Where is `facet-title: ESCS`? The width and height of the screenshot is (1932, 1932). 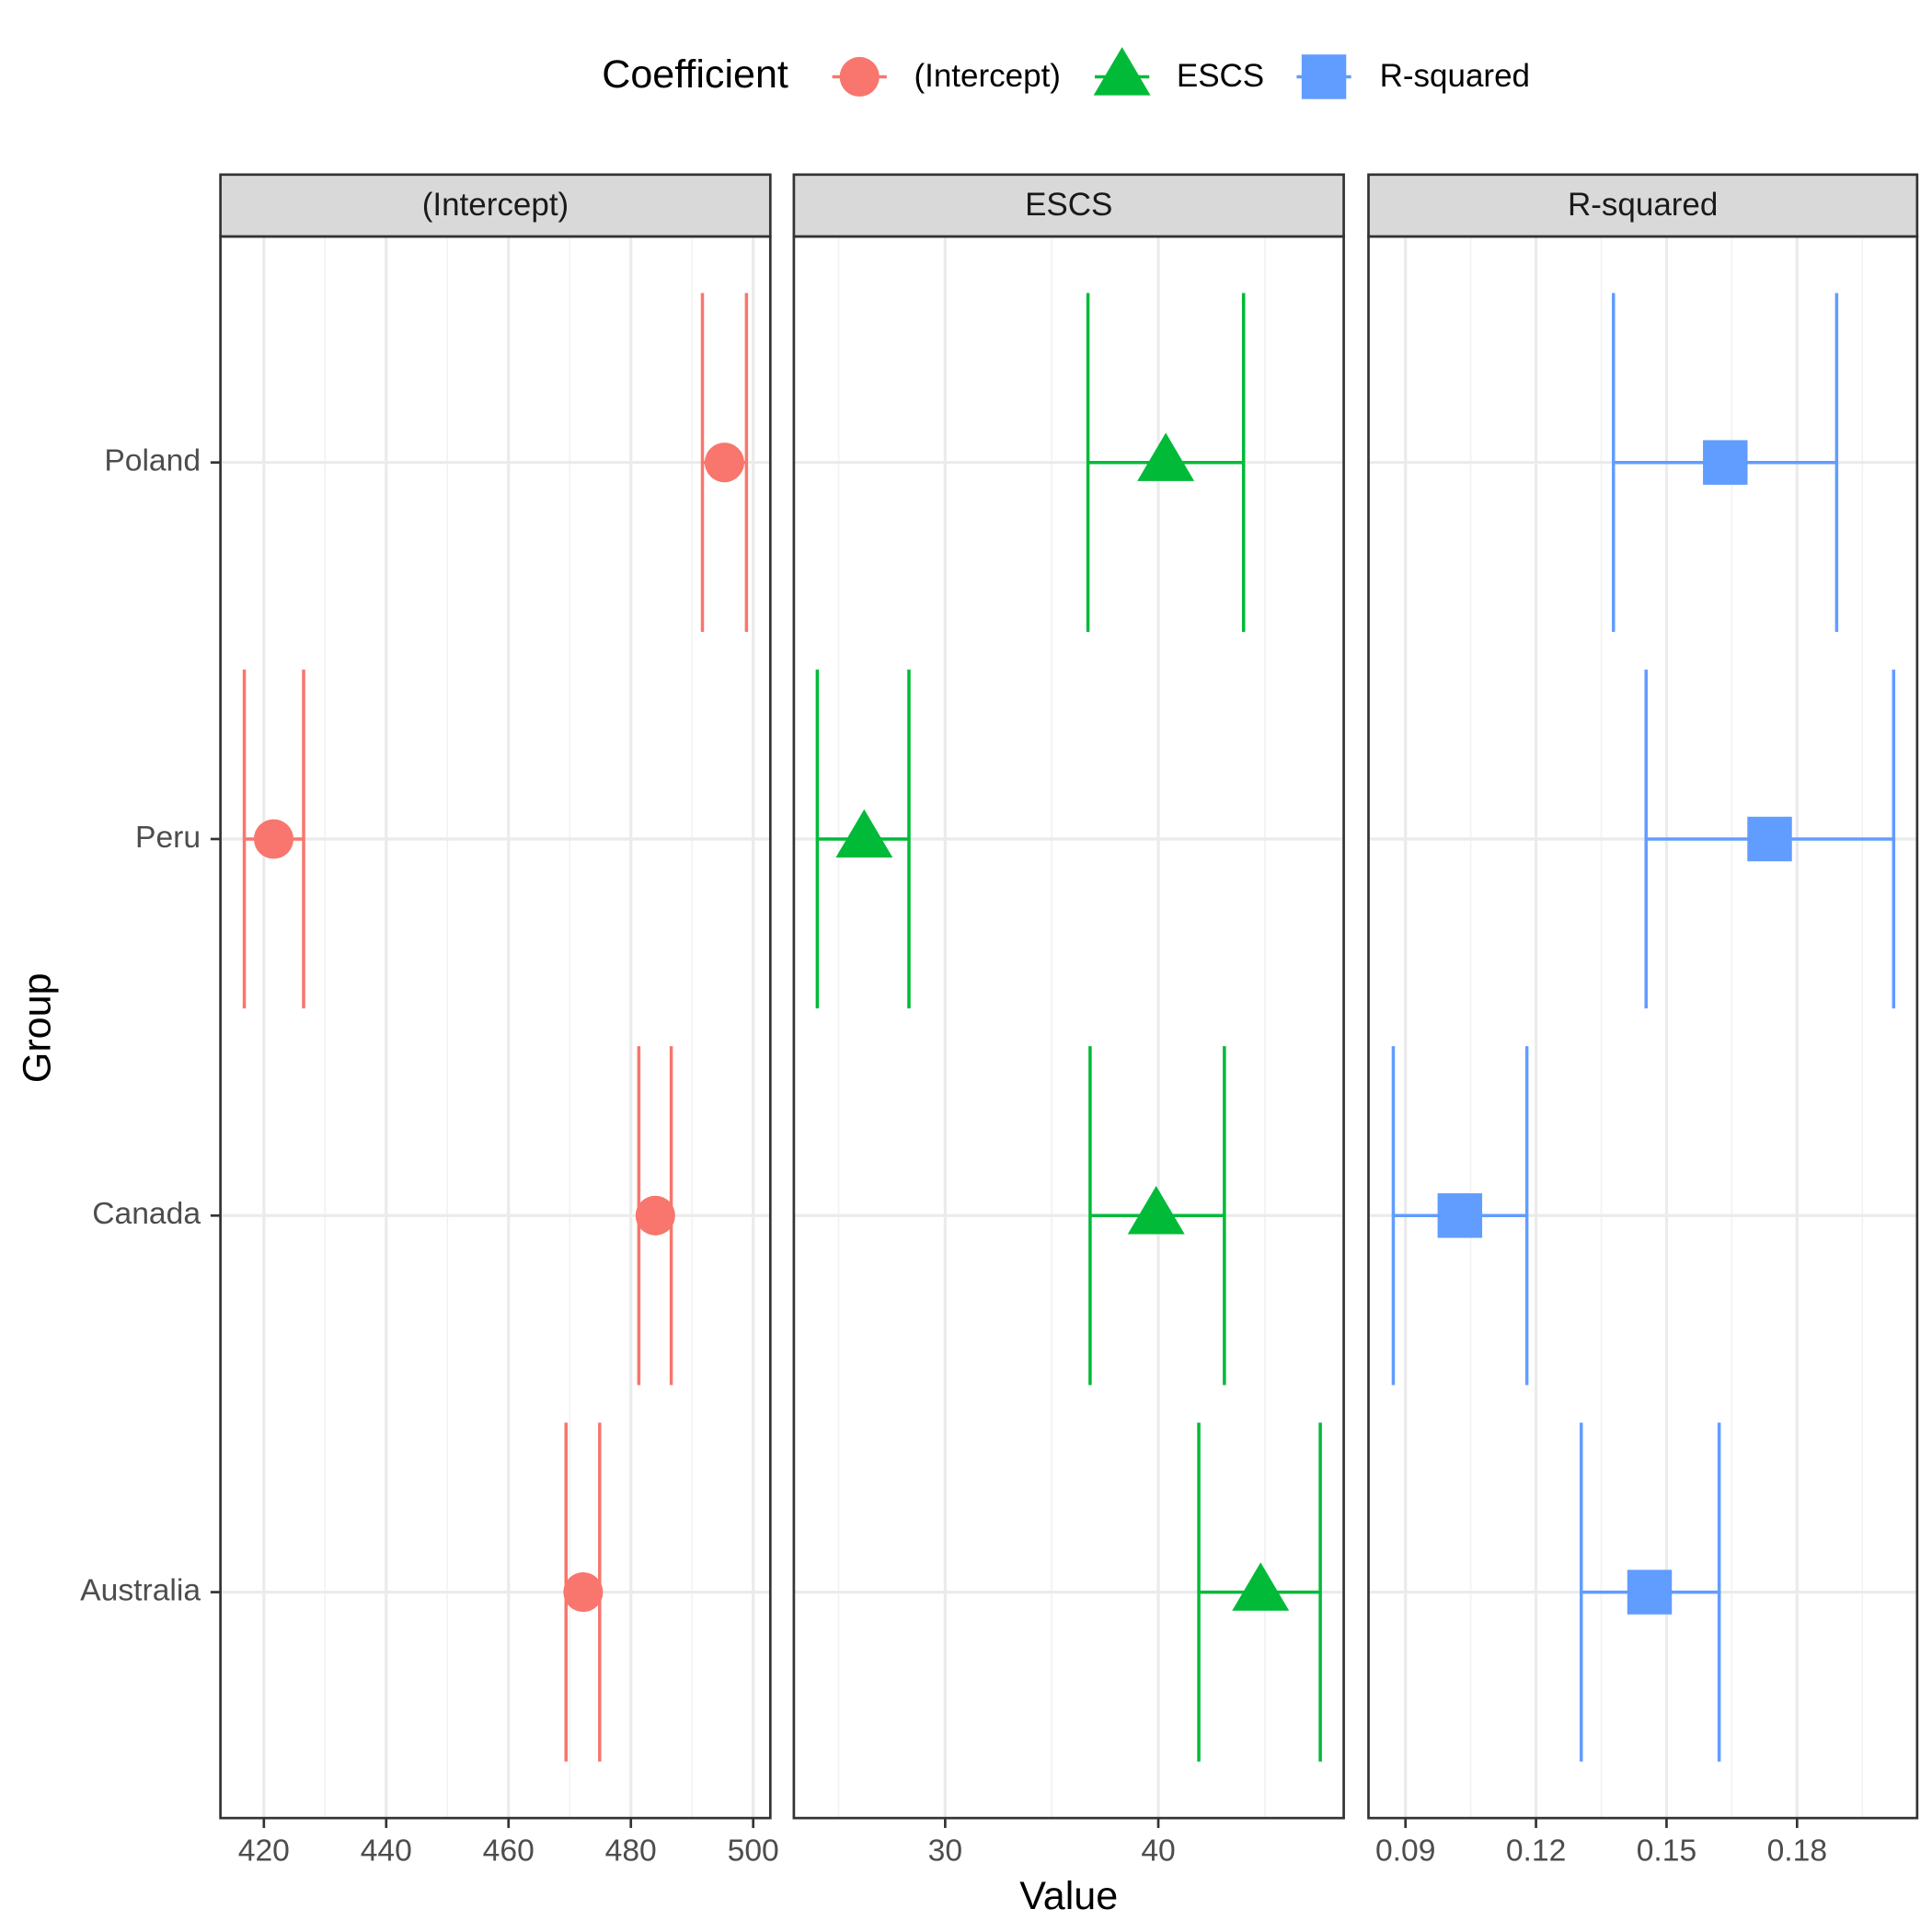
facet-title: ESCS is located at coordinates (1068, 205).